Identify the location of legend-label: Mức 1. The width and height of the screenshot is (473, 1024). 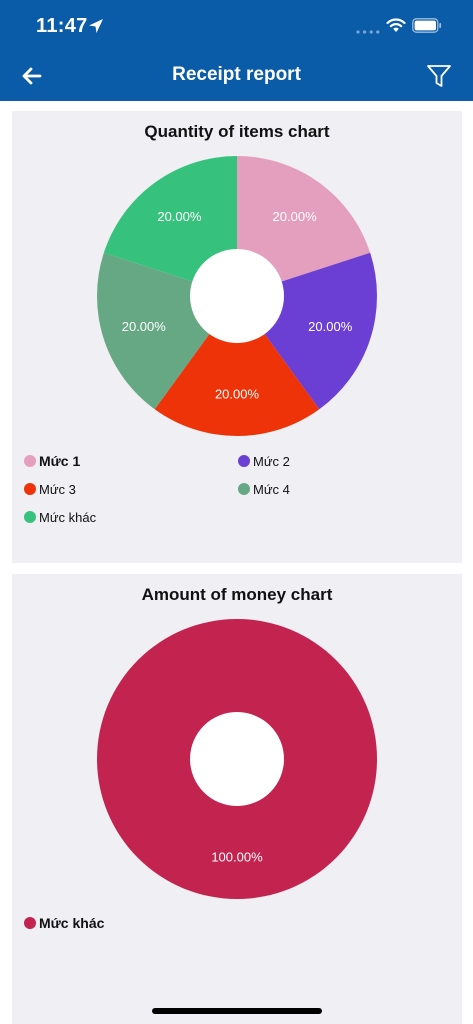
(60, 461).